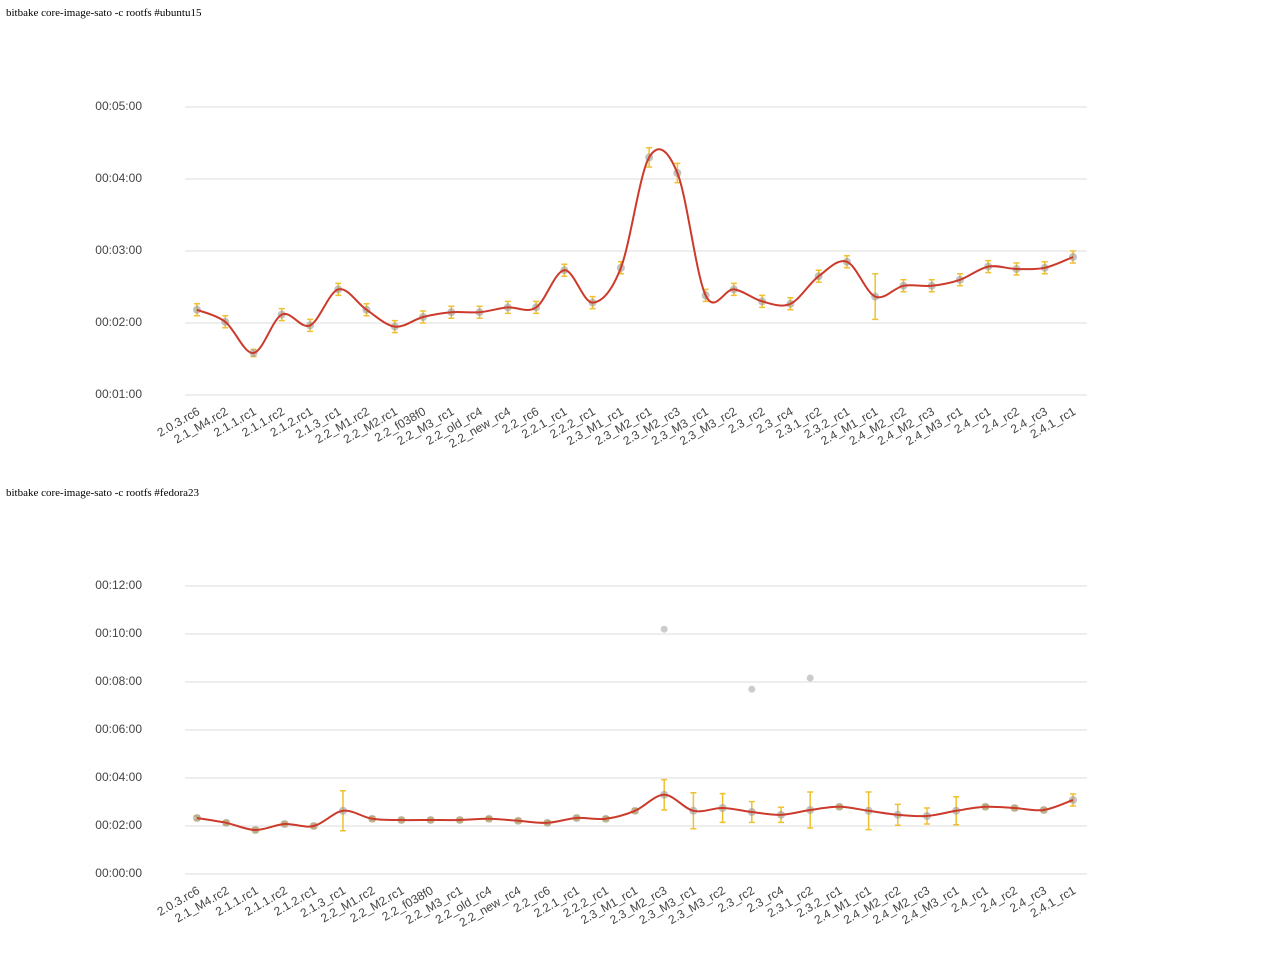  Describe the element at coordinates (118, 585) in the screenshot. I see `y-tick-label: 00:12:00` at that location.